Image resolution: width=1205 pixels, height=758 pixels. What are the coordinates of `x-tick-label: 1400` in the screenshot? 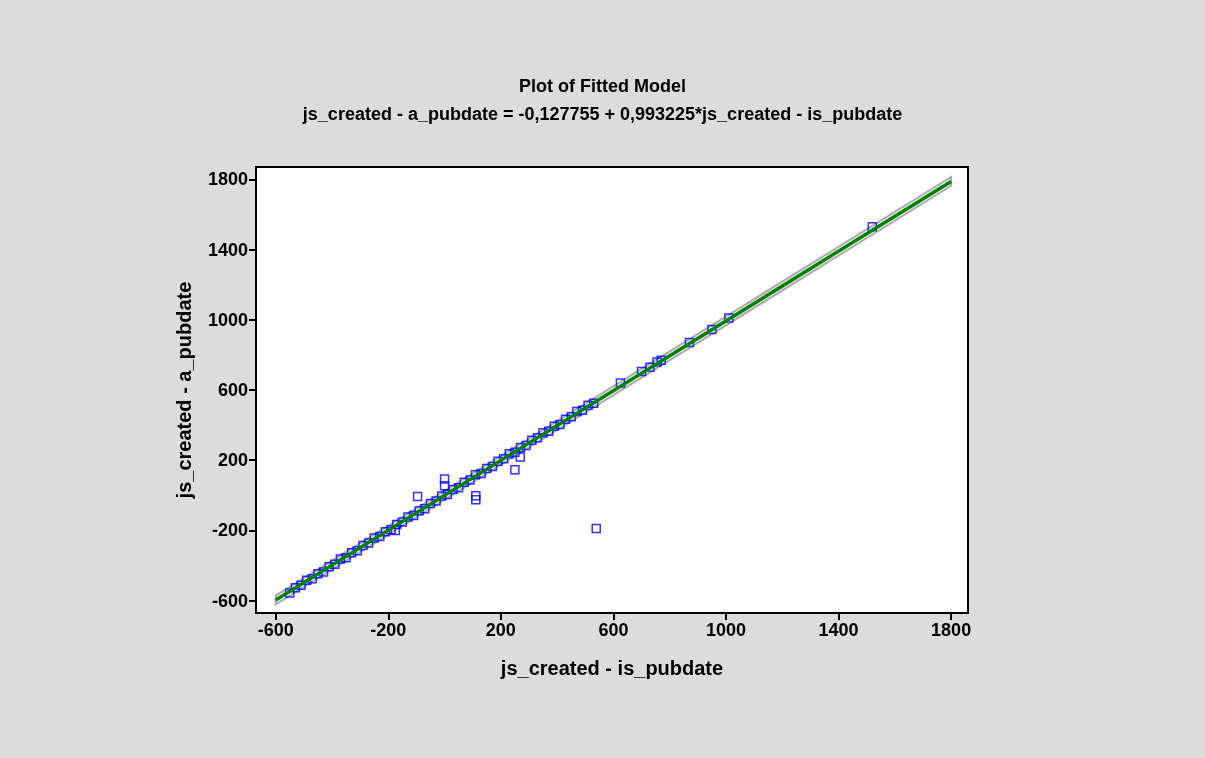 It's located at (838, 630).